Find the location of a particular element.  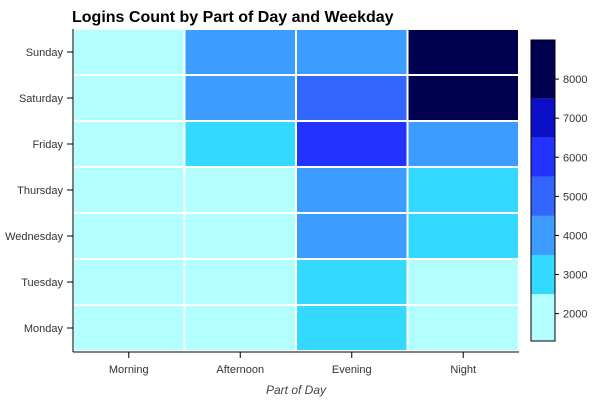

heatmap-cell-monday-night is located at coordinates (463, 328).